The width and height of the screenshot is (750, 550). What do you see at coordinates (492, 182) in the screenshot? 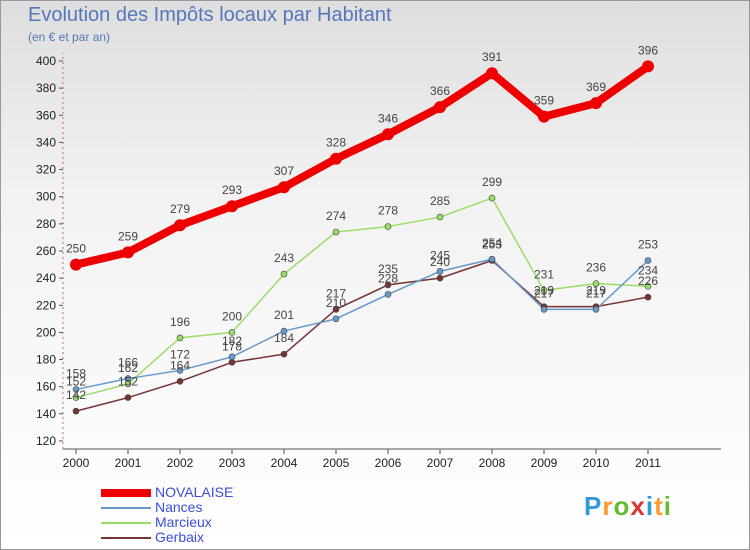
I see `data-label-marcieux: 299` at bounding box center [492, 182].